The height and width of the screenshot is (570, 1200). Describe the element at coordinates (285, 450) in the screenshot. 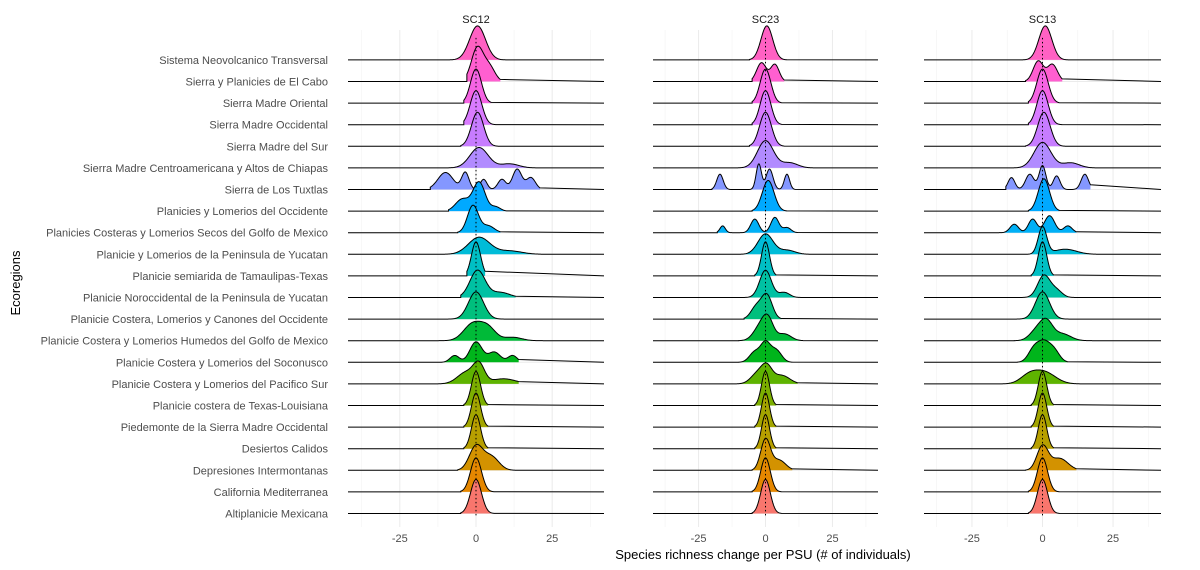

I see `ecoregion-label: Desiertos Calidos` at that location.